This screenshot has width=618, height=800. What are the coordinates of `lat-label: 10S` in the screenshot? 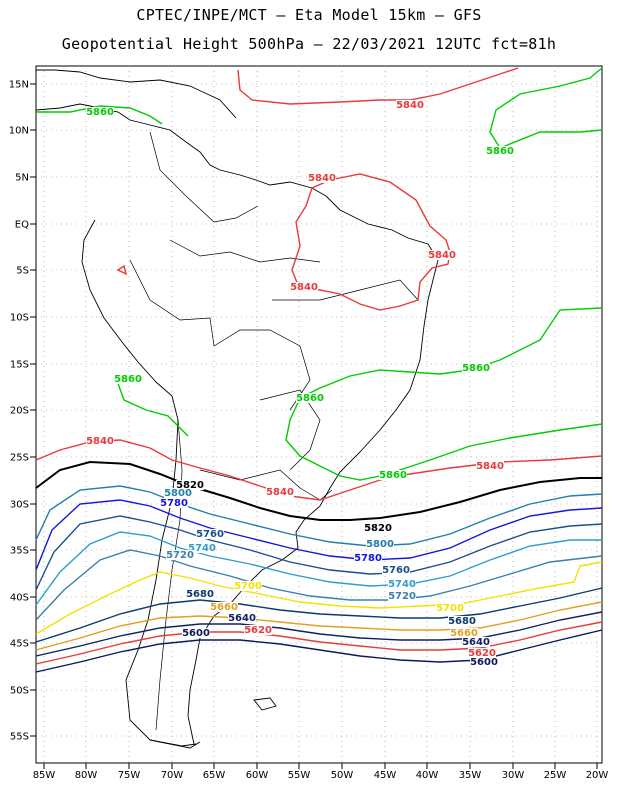 It's located at (19, 318).